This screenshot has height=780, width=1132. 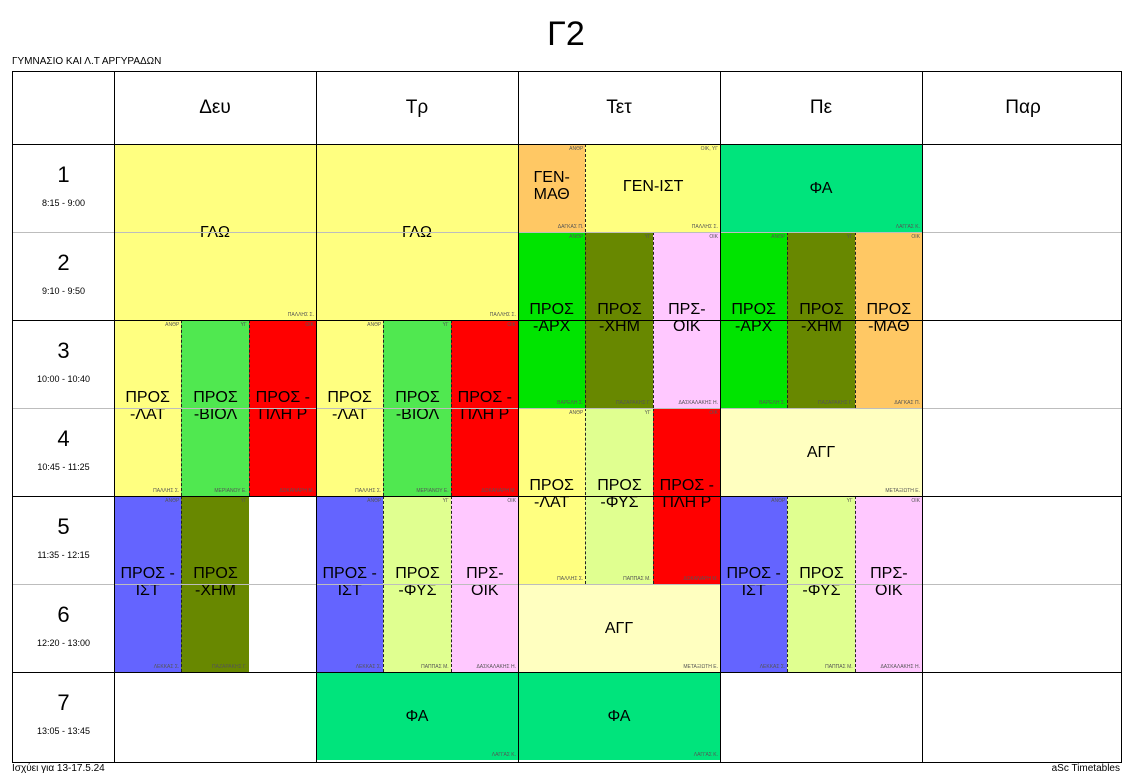 I want to click on day-header: Τετ, so click(x=619, y=107).